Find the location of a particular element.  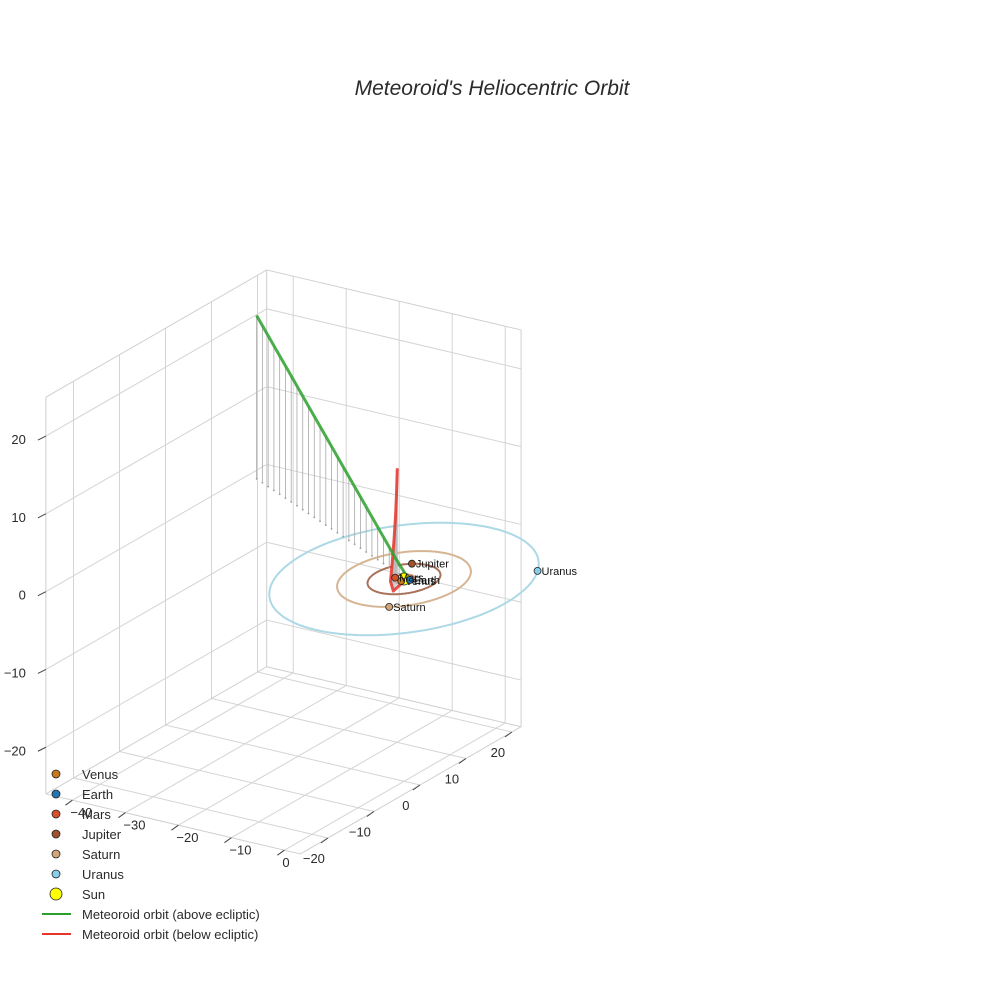

meteoroid-orbit-above is located at coordinates (332, 446).